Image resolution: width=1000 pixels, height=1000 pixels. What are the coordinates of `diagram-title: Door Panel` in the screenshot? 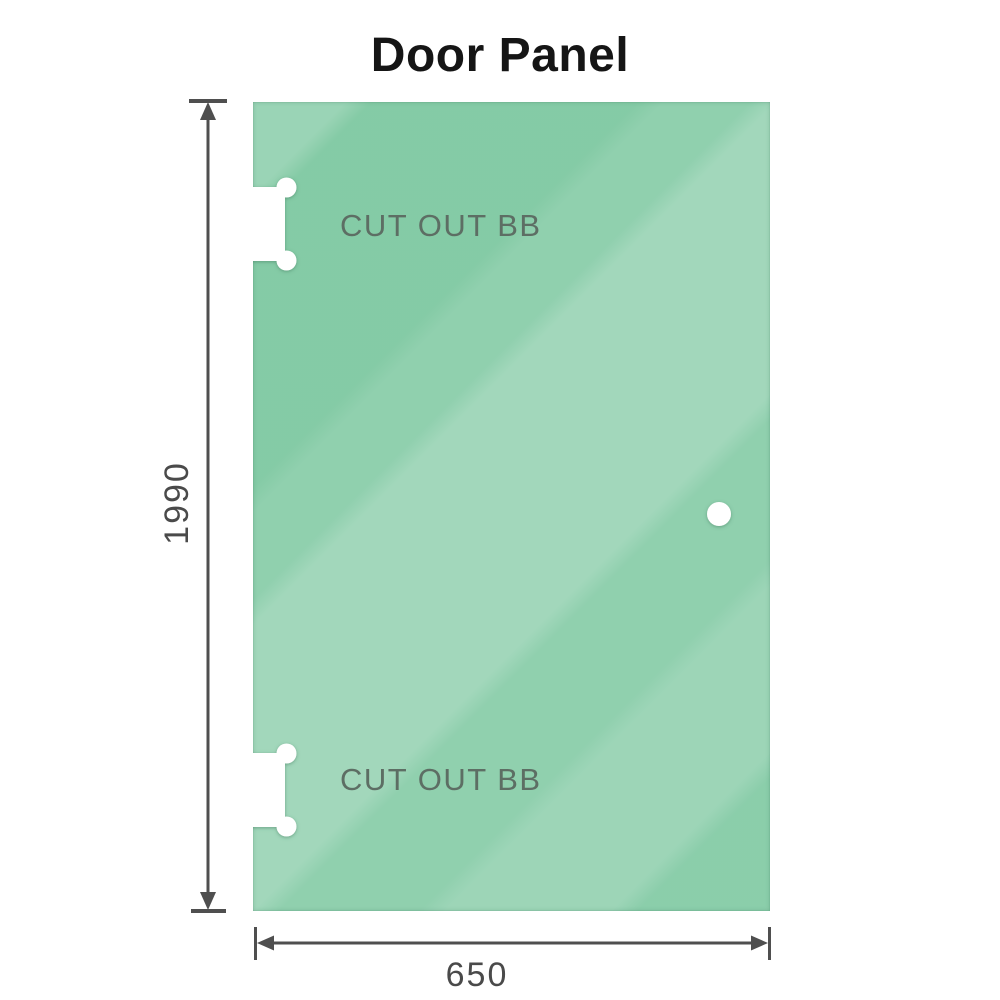 It's located at (500, 55).